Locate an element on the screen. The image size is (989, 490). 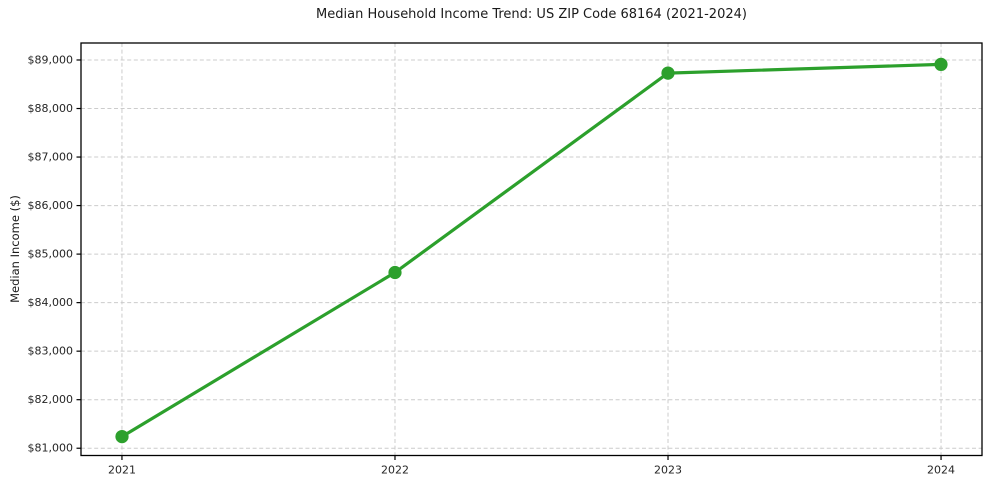
x-tick-label: 2023 is located at coordinates (668, 470).